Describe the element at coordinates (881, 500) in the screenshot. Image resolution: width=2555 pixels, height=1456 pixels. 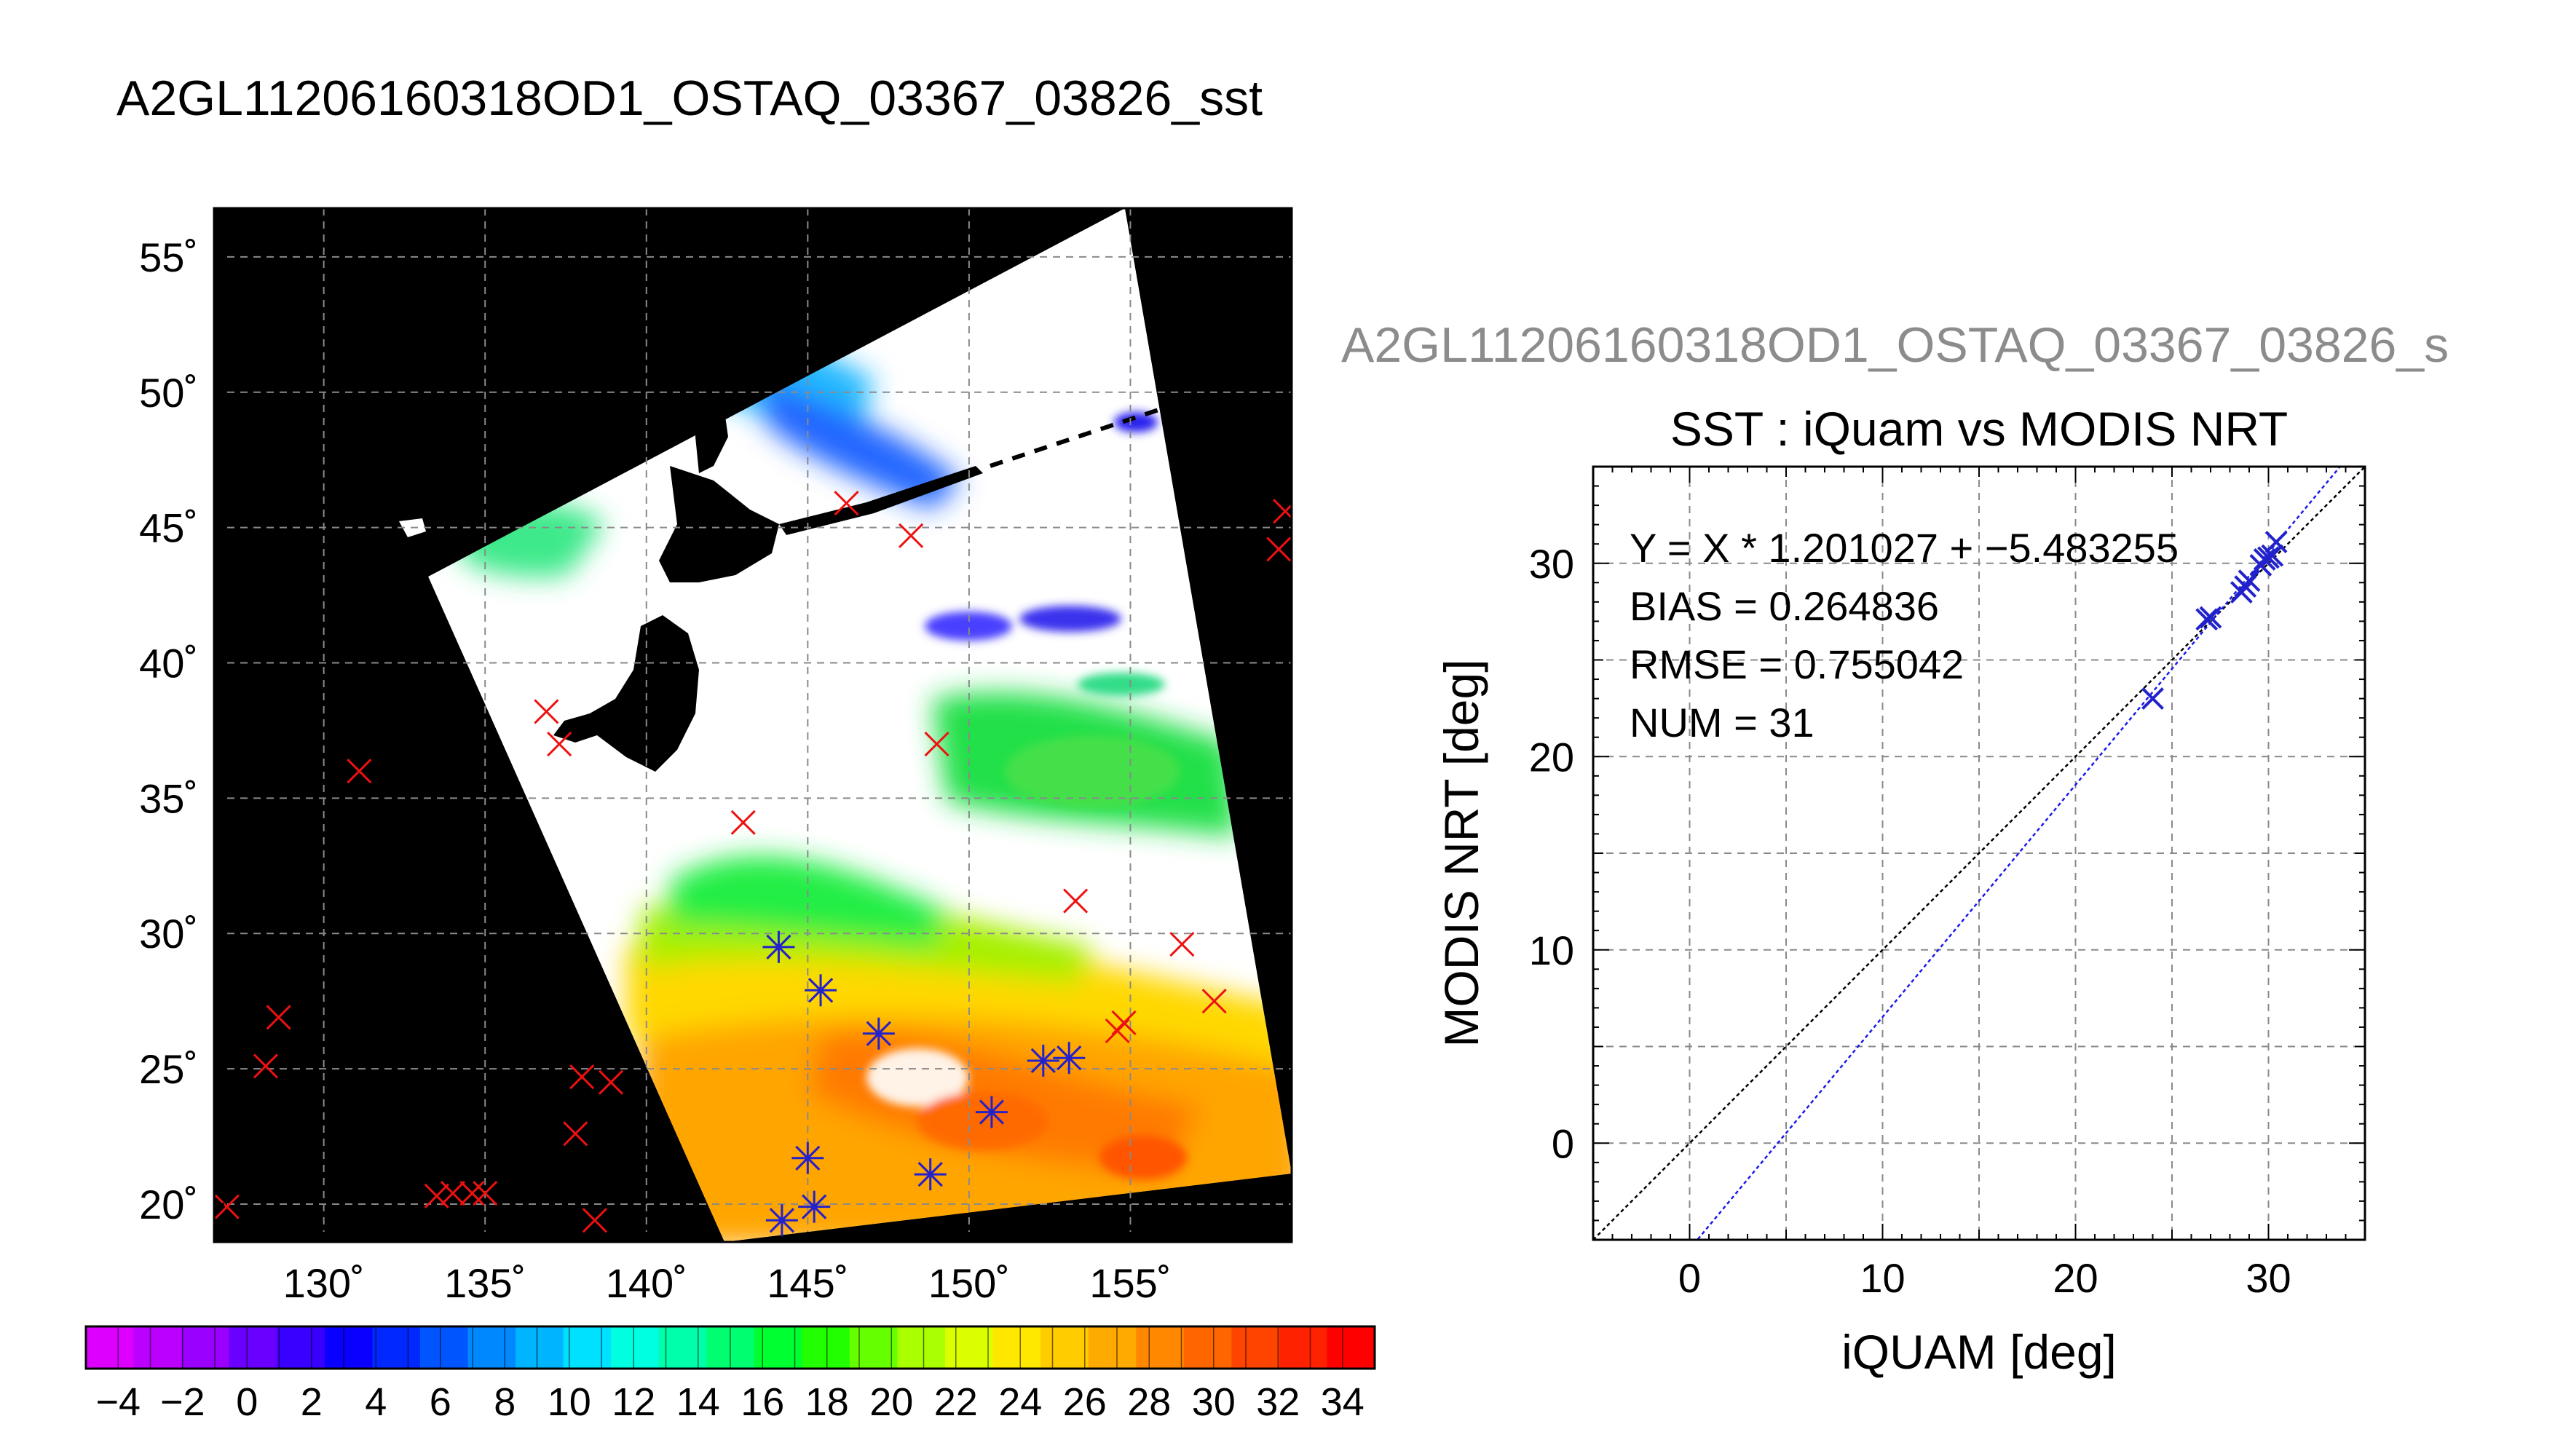
I see `land-kurils` at that location.